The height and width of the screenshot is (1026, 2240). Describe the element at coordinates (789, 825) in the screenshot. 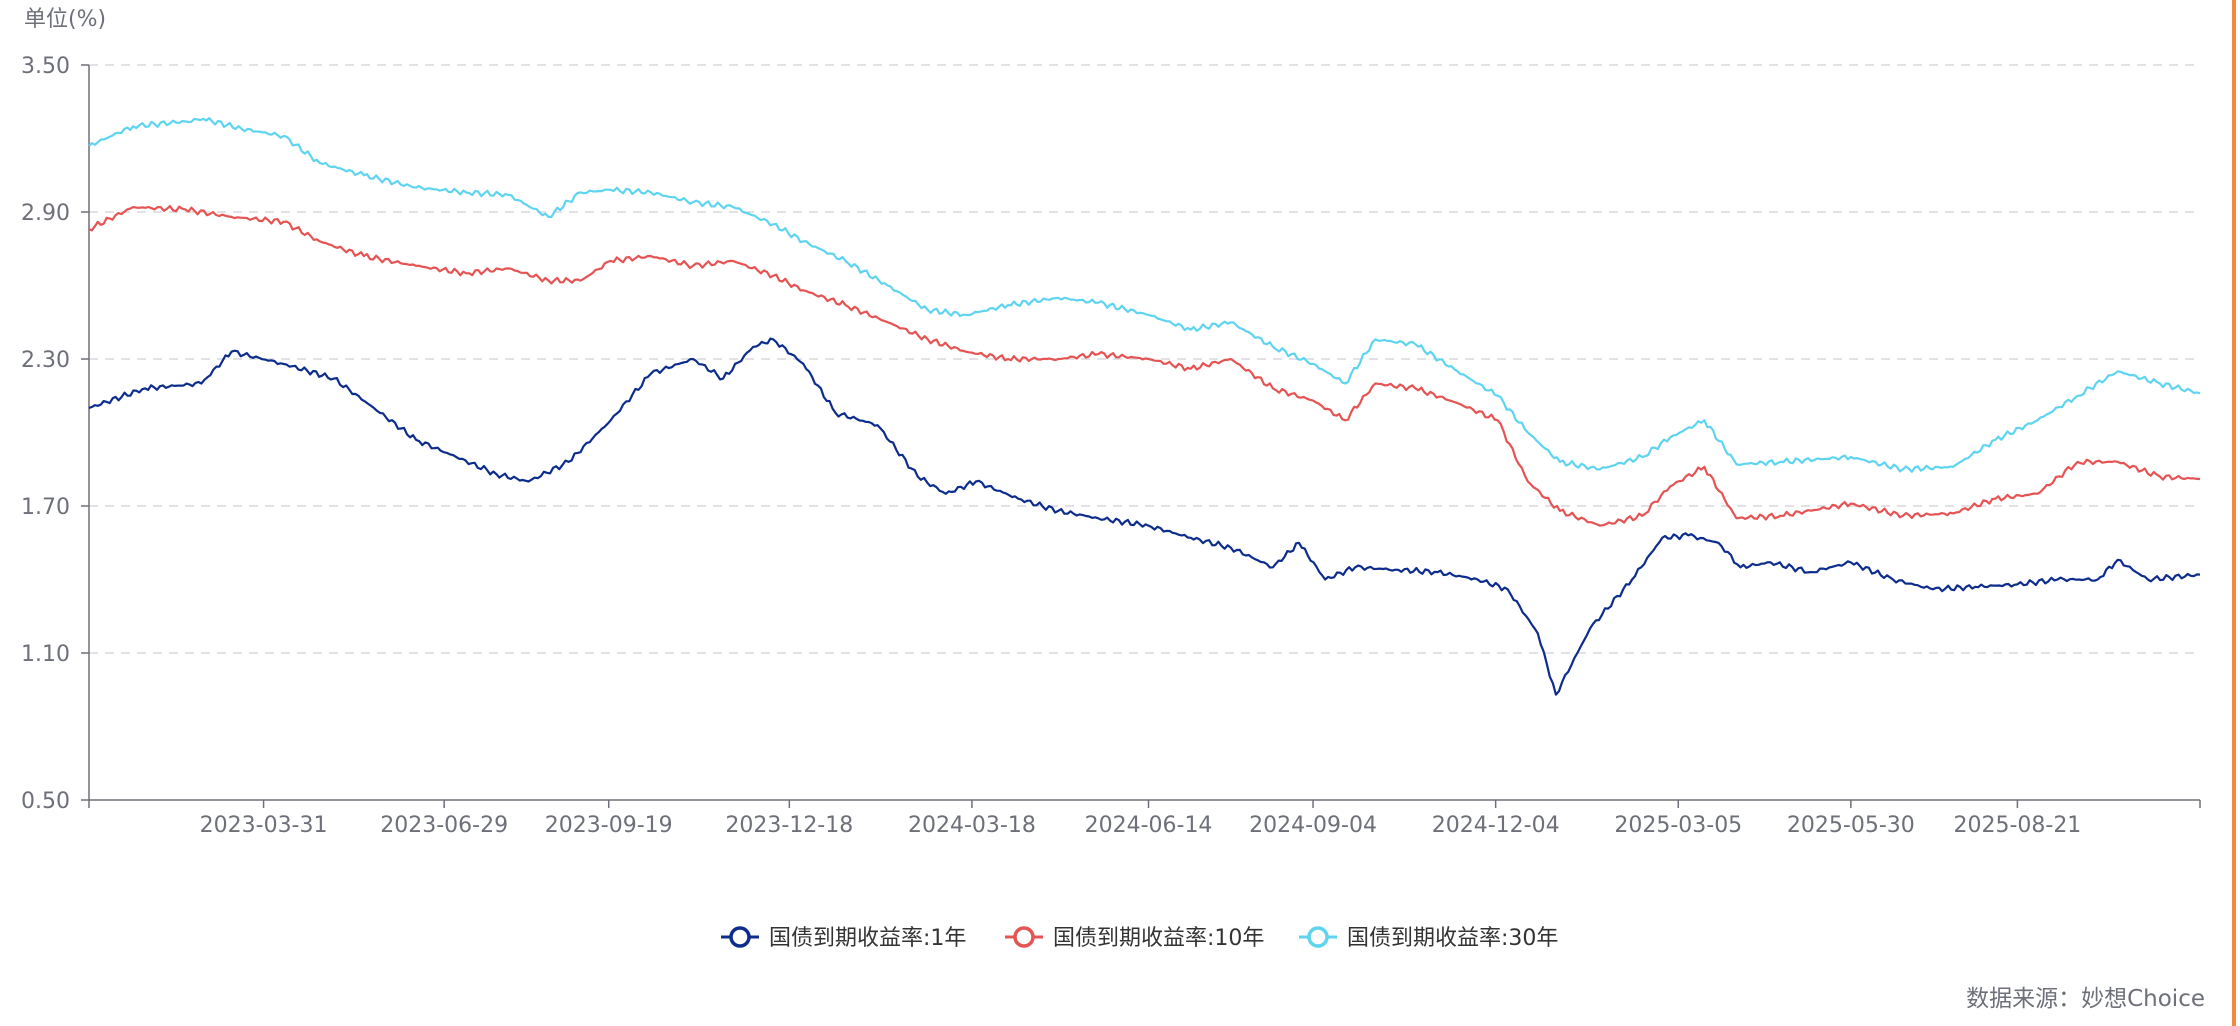

I see `x-tick-label: 2023-12-18` at that location.